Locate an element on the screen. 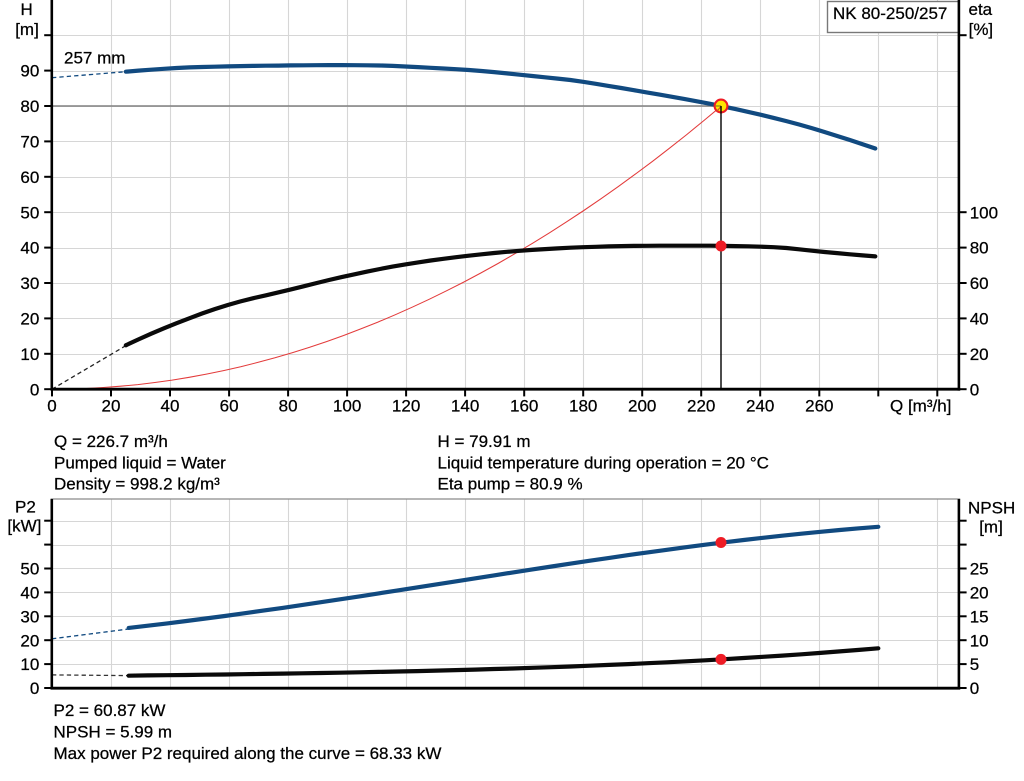 The image size is (1024, 781). svg-text: NK 80-250/257 is located at coordinates (890, 13).